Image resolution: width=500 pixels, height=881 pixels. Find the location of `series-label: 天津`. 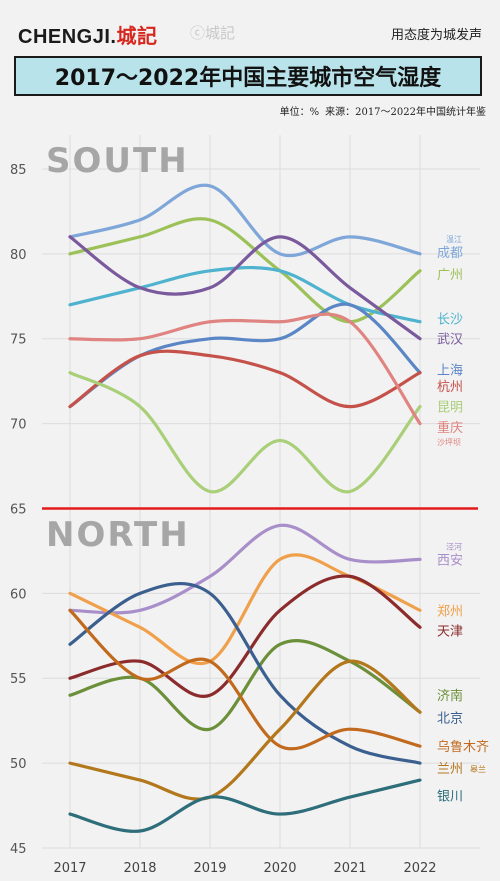

series-label: 天津 is located at coordinates (450, 632).